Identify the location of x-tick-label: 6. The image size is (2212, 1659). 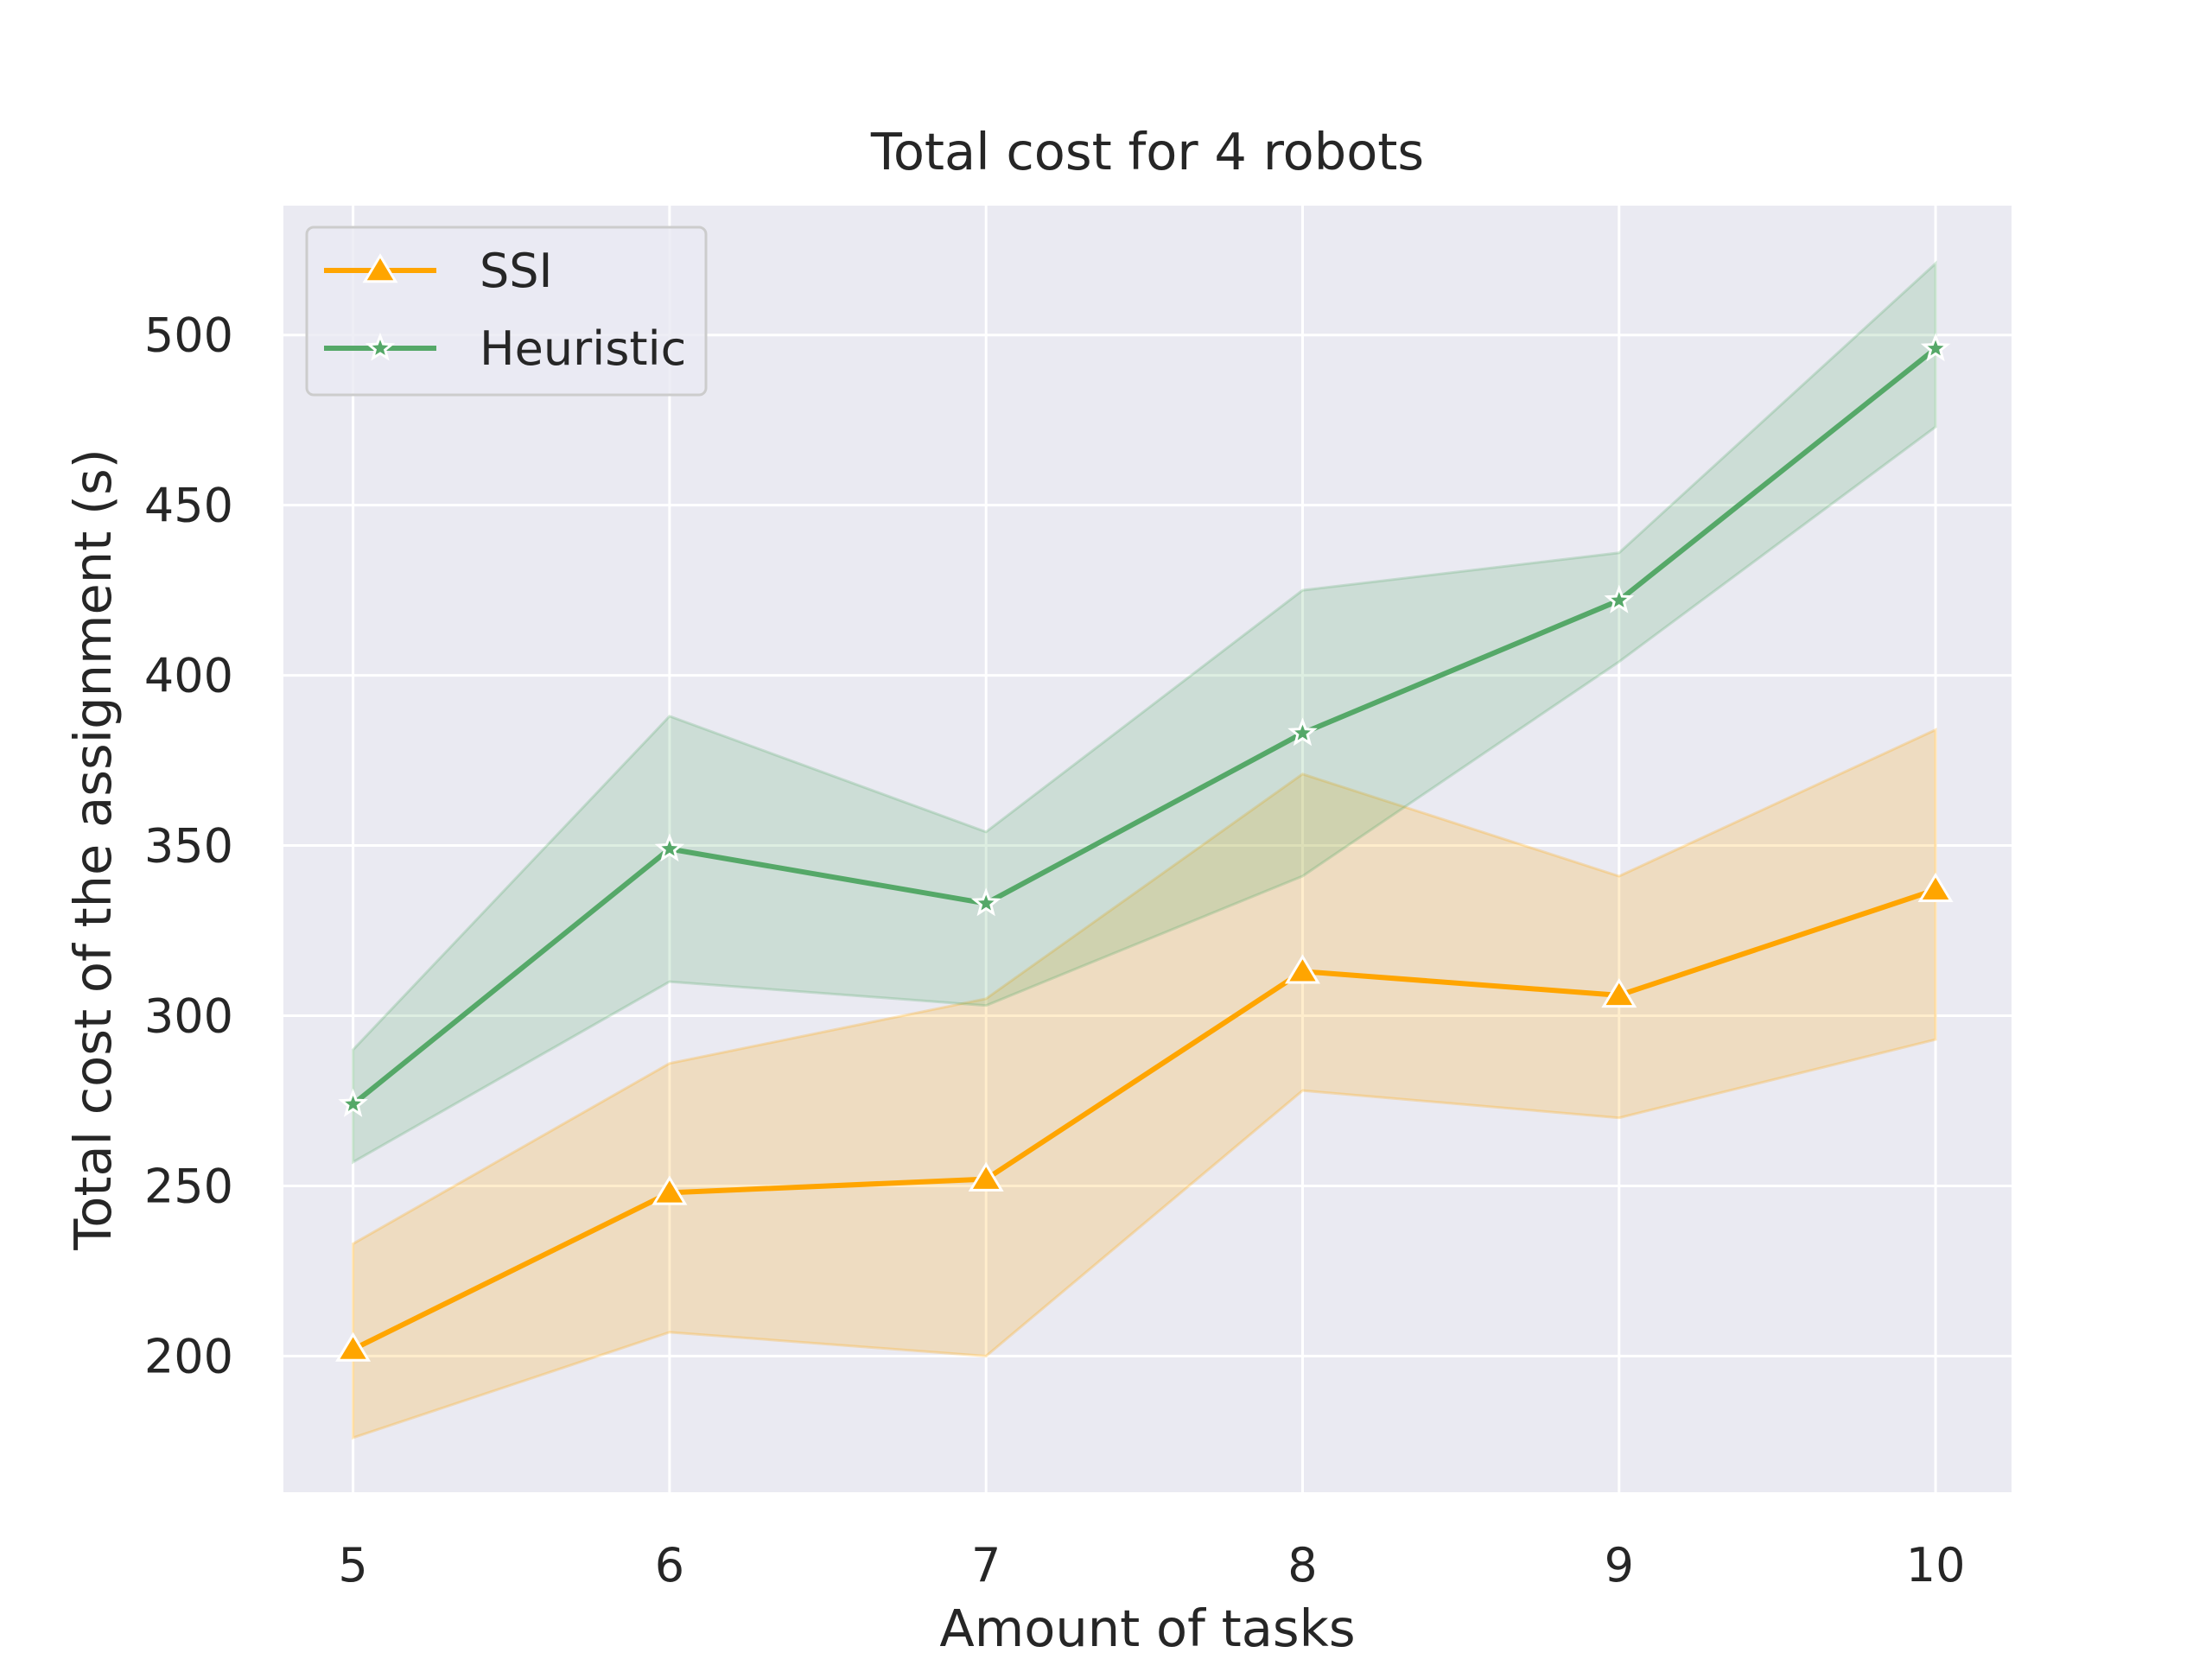
(669, 1565).